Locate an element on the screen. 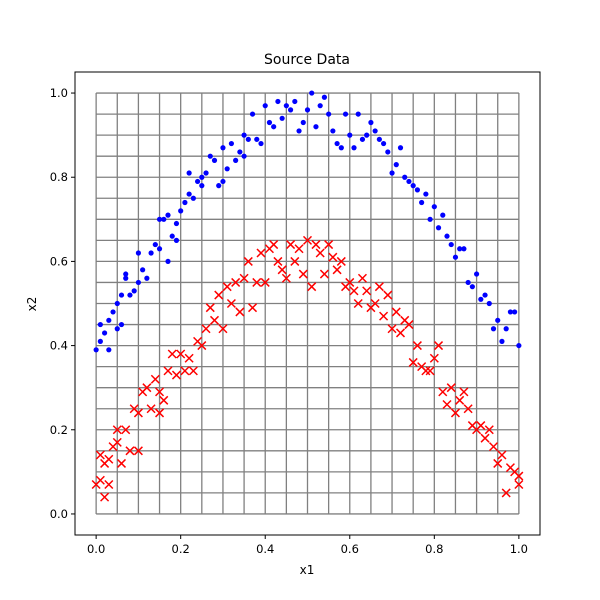  x-tick-label: 0.6 is located at coordinates (350, 549).